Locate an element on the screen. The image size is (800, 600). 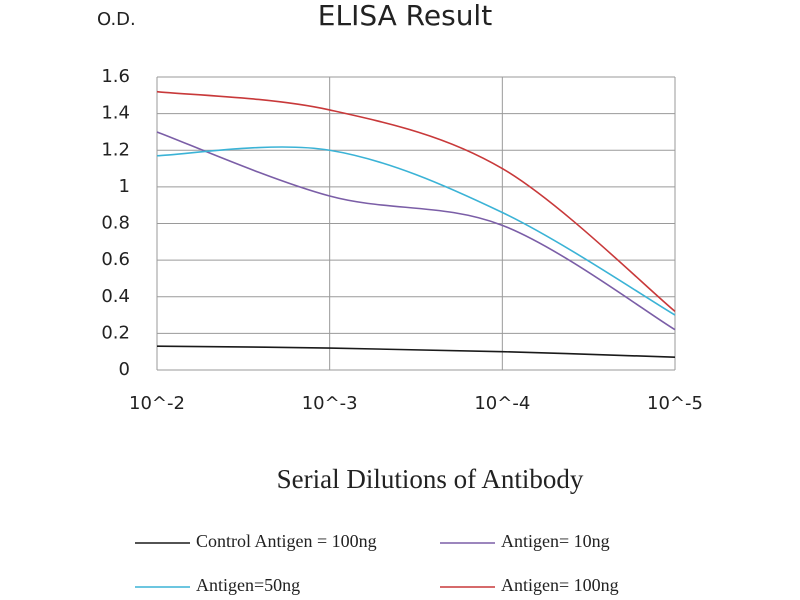
chart-title: ELISA Result is located at coordinates (405, 16).